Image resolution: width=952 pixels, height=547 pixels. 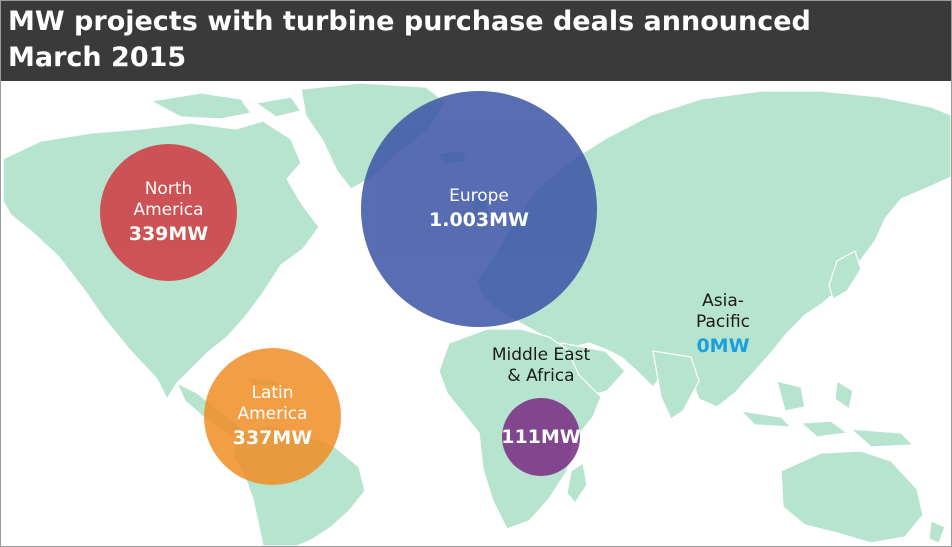 I want to click on bubble-latin-america: Latin America 337MW, so click(x=272, y=416).